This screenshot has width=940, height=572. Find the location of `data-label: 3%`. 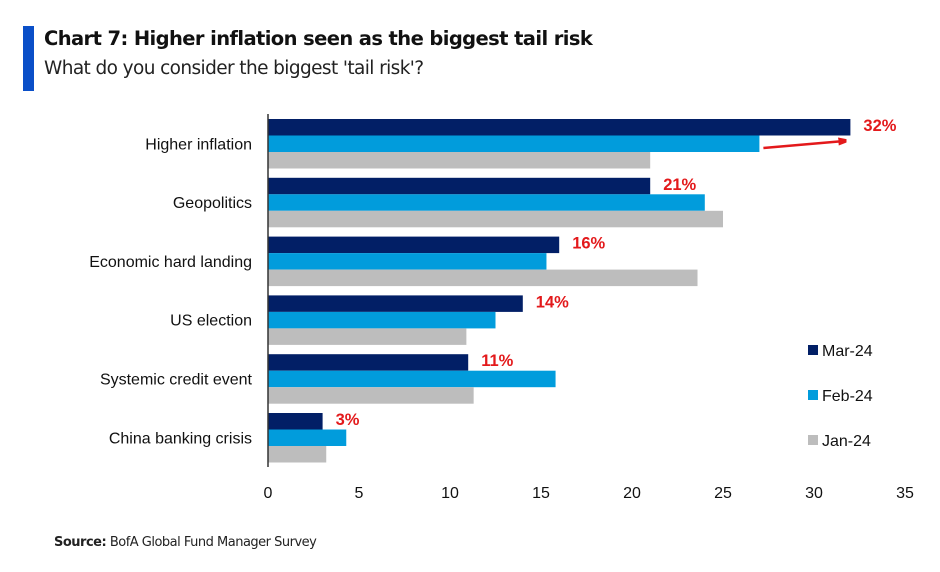

data-label: 3% is located at coordinates (348, 420).